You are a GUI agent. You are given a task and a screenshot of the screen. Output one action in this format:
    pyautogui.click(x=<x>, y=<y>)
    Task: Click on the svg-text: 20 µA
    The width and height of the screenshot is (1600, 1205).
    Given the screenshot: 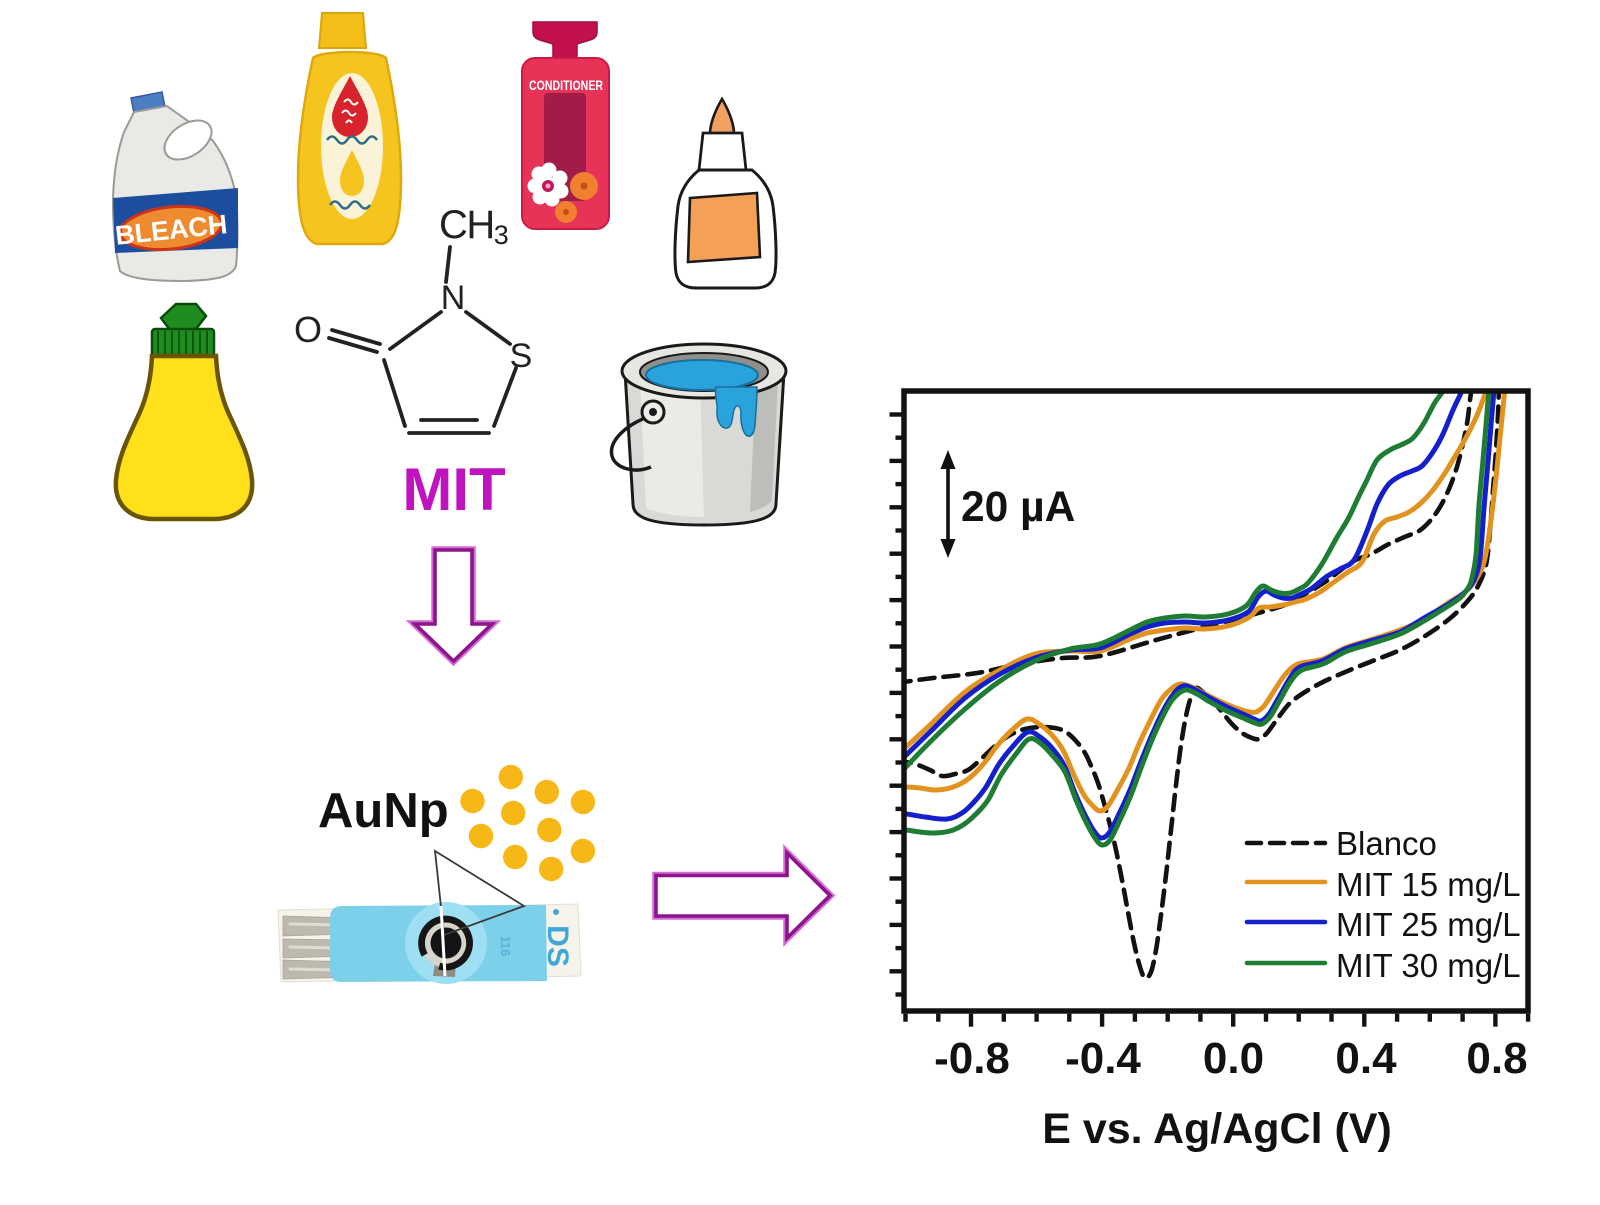 What is the action you would take?
    pyautogui.click(x=1018, y=507)
    